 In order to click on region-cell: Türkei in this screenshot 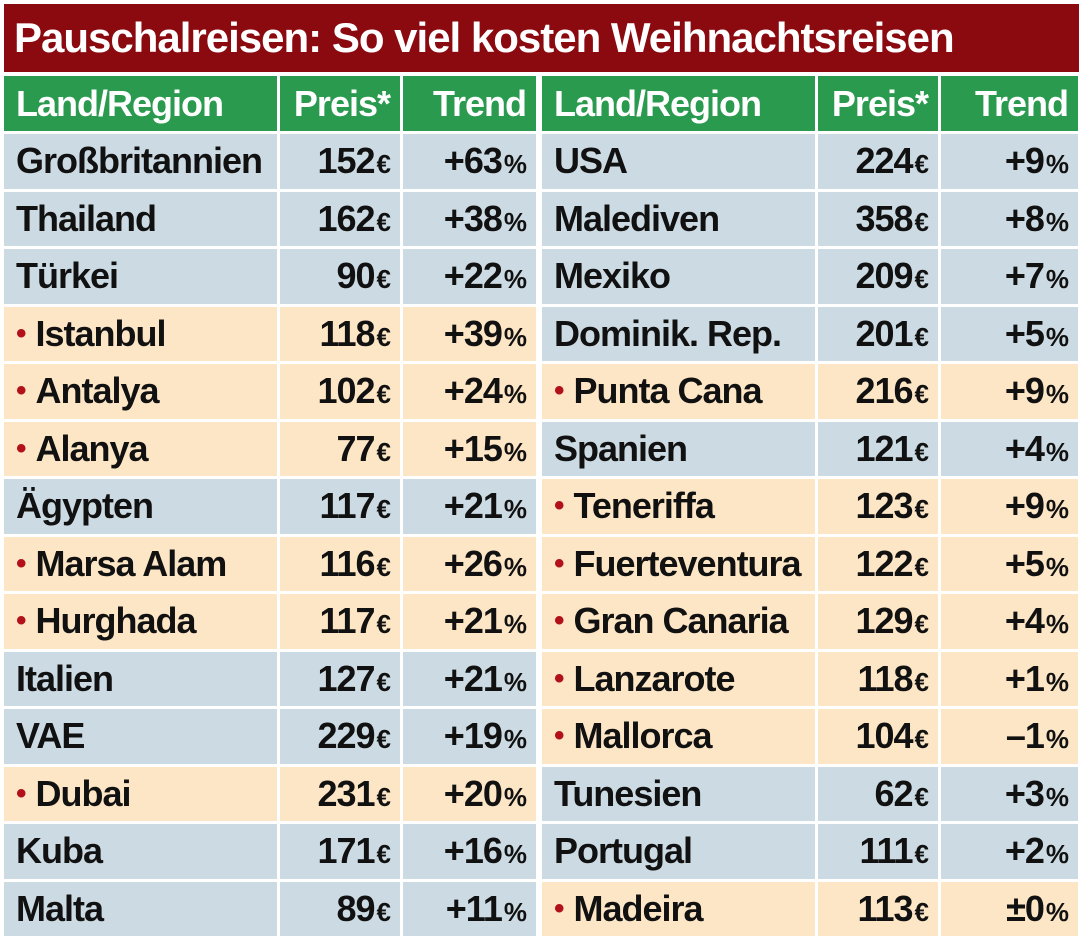, I will do `click(142, 276)`.